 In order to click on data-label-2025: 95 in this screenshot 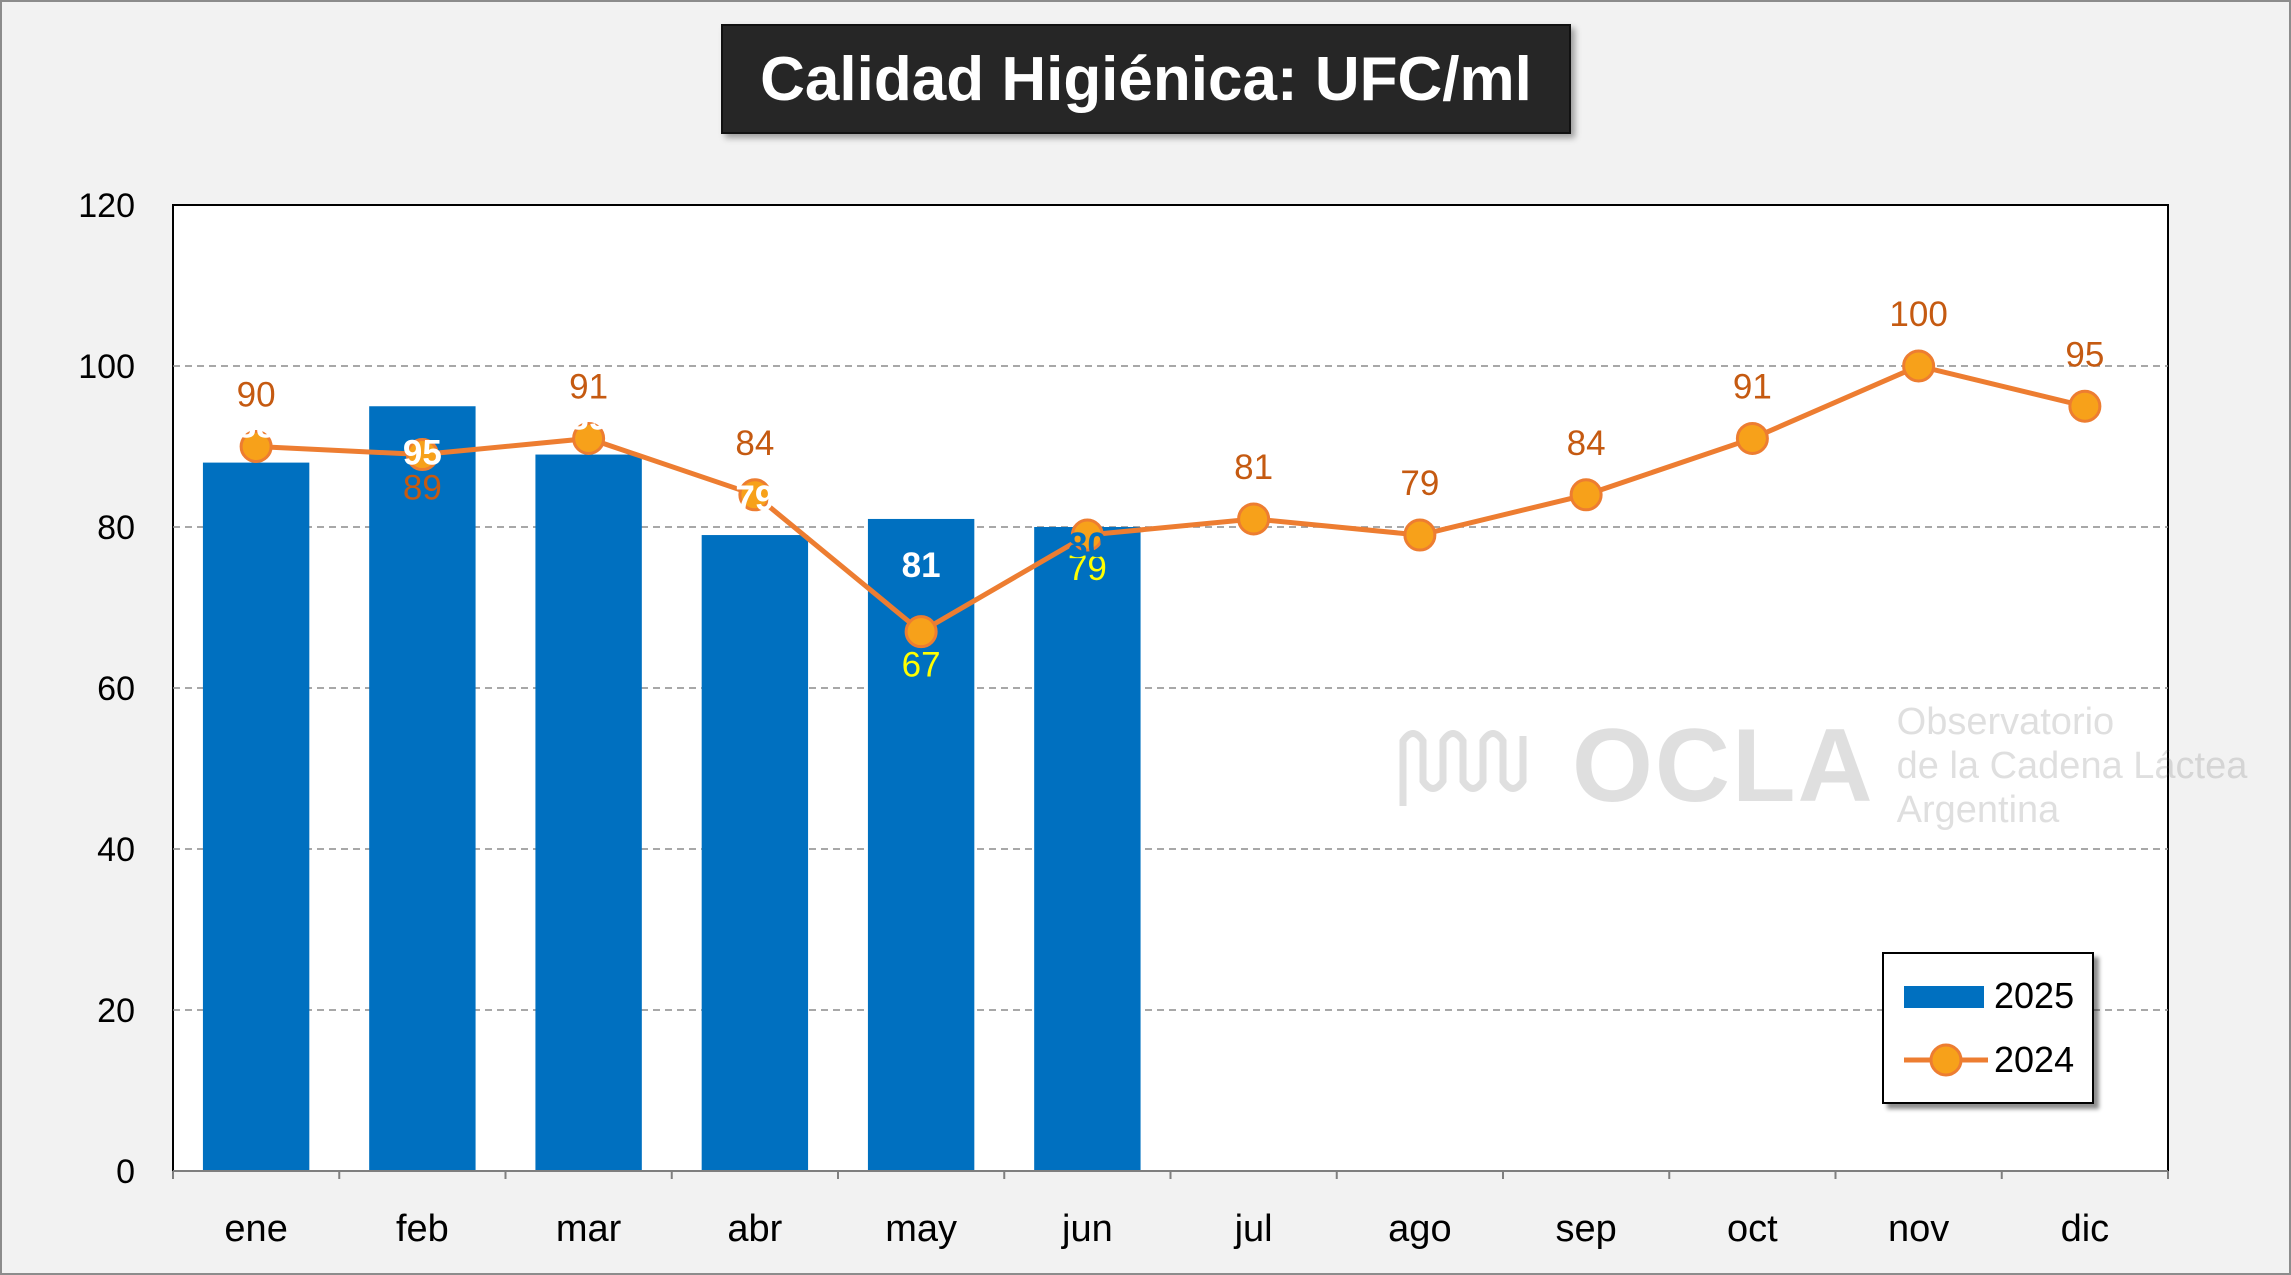, I will do `click(422, 452)`.